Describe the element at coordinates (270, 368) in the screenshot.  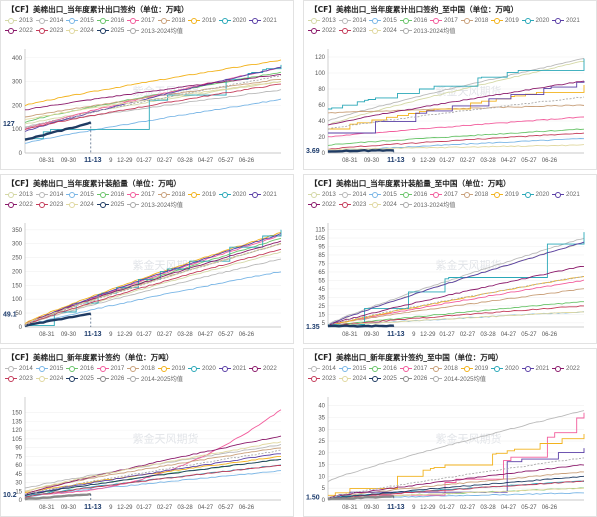
I see `legend-label: 2022` at that location.